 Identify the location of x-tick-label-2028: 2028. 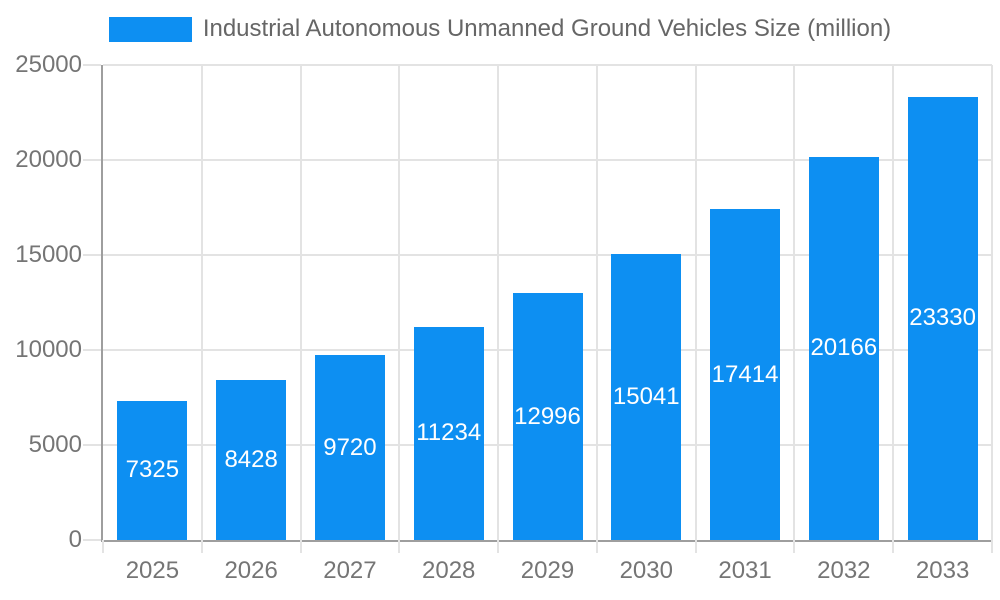
(449, 570).